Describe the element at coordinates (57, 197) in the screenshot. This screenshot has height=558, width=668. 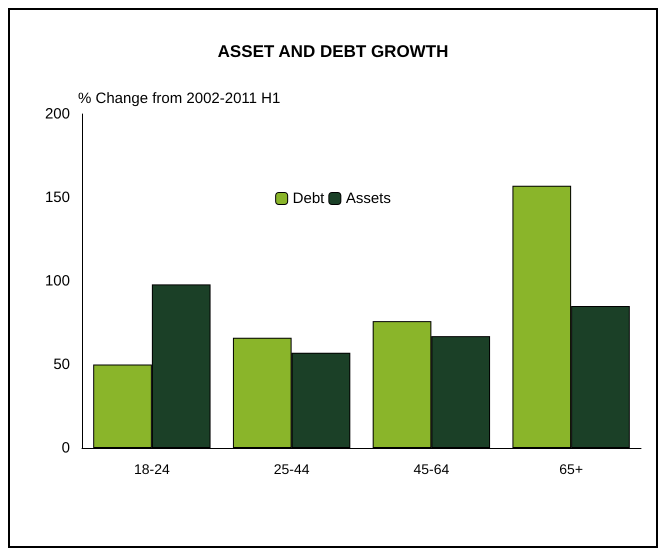
I see `y-tick-label: 150` at that location.